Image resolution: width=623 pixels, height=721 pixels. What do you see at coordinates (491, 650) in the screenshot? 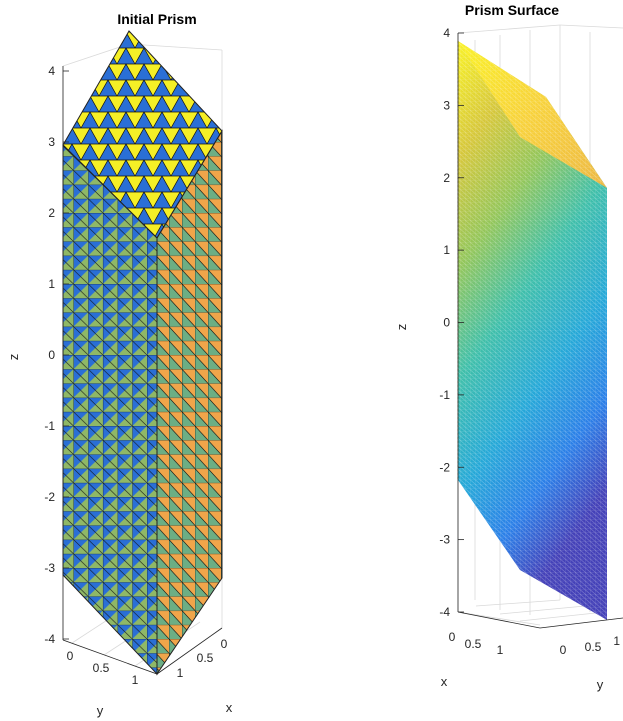
I see `x-axis: 0 0.5 1 x` at bounding box center [491, 650].